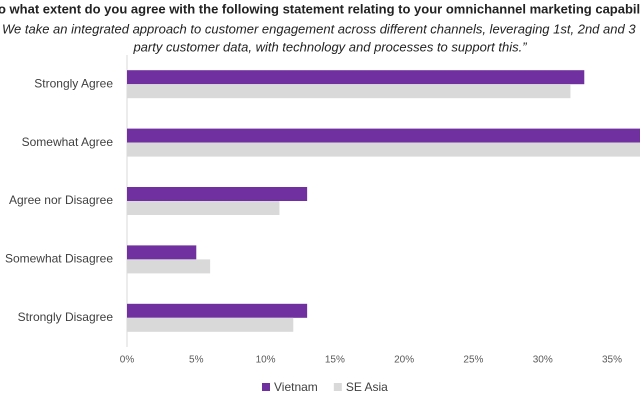 The image size is (640, 400). Describe the element at coordinates (196, 360) in the screenshot. I see `x-tick-label: 5%` at that location.